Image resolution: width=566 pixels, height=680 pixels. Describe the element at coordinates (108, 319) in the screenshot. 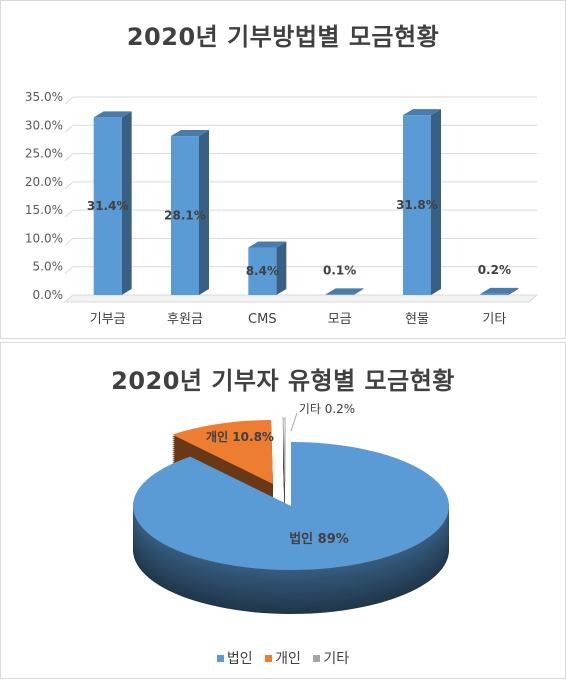

I see `x-tick-label: 기부금` at that location.